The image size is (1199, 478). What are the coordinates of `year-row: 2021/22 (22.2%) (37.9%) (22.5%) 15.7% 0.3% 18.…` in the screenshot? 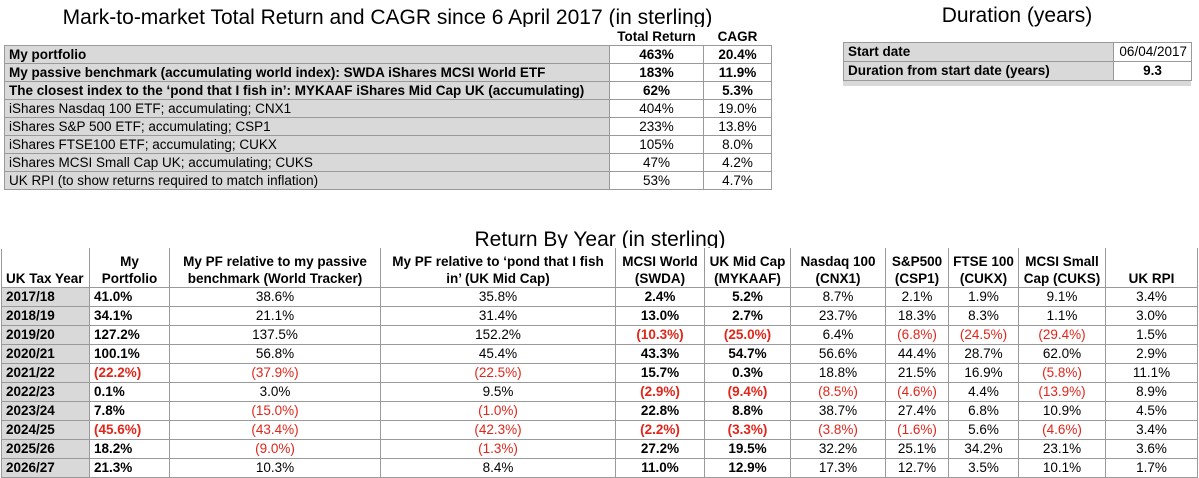 It's located at (599, 373).